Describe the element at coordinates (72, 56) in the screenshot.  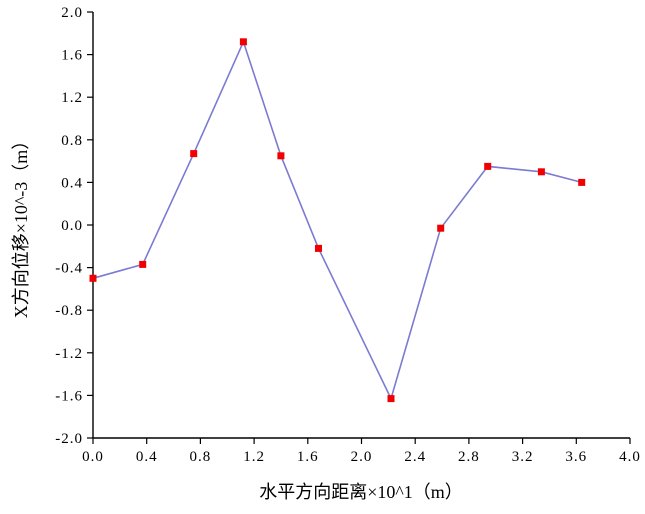
I see `y-tick-label: 1.6` at that location.